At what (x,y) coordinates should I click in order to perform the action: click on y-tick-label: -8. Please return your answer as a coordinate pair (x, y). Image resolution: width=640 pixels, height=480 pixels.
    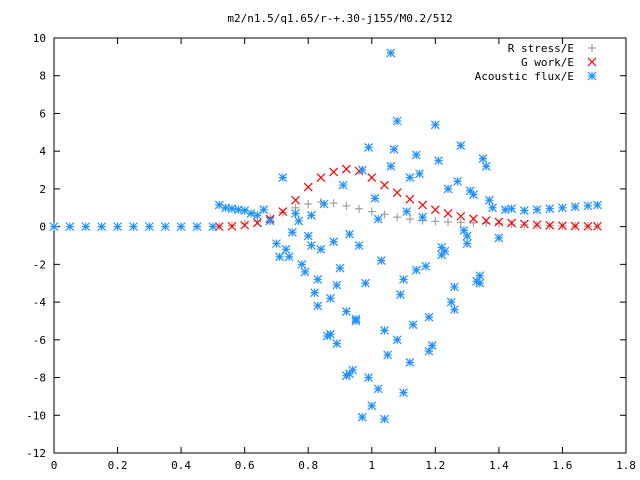
    Looking at the image, I should click on (39, 378).